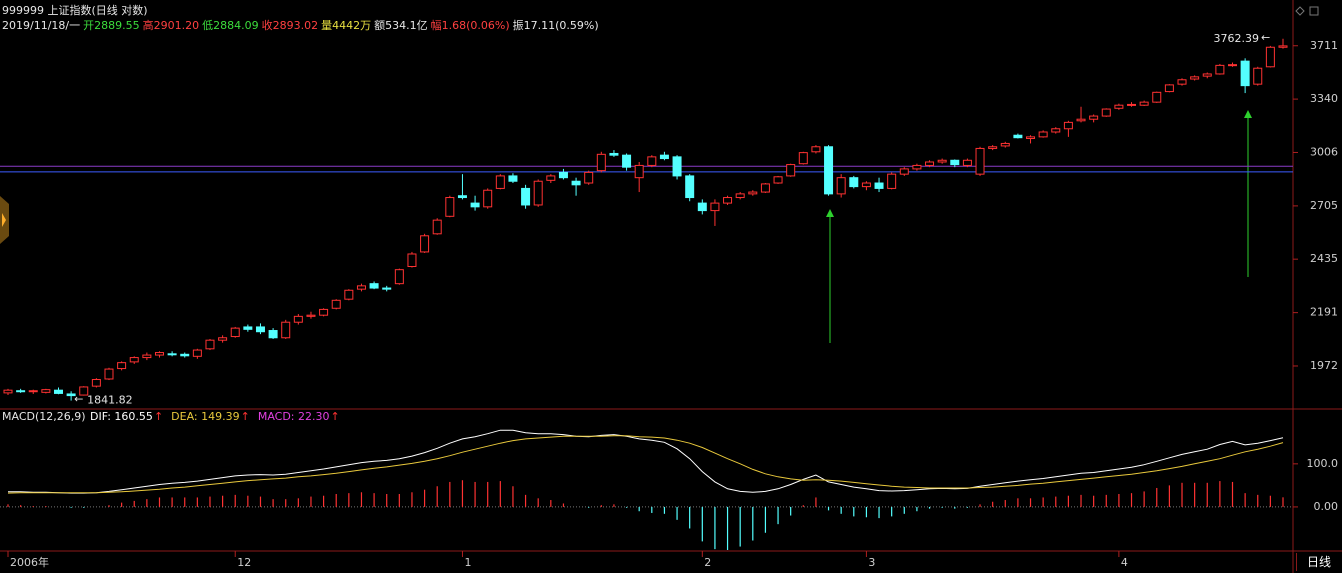  I want to click on legend-macd: MACD: 22.30, so click(293, 416).